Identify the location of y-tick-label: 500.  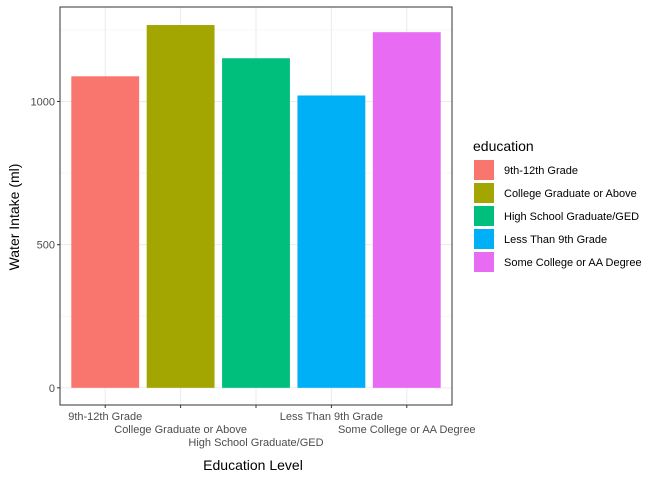
(46, 246).